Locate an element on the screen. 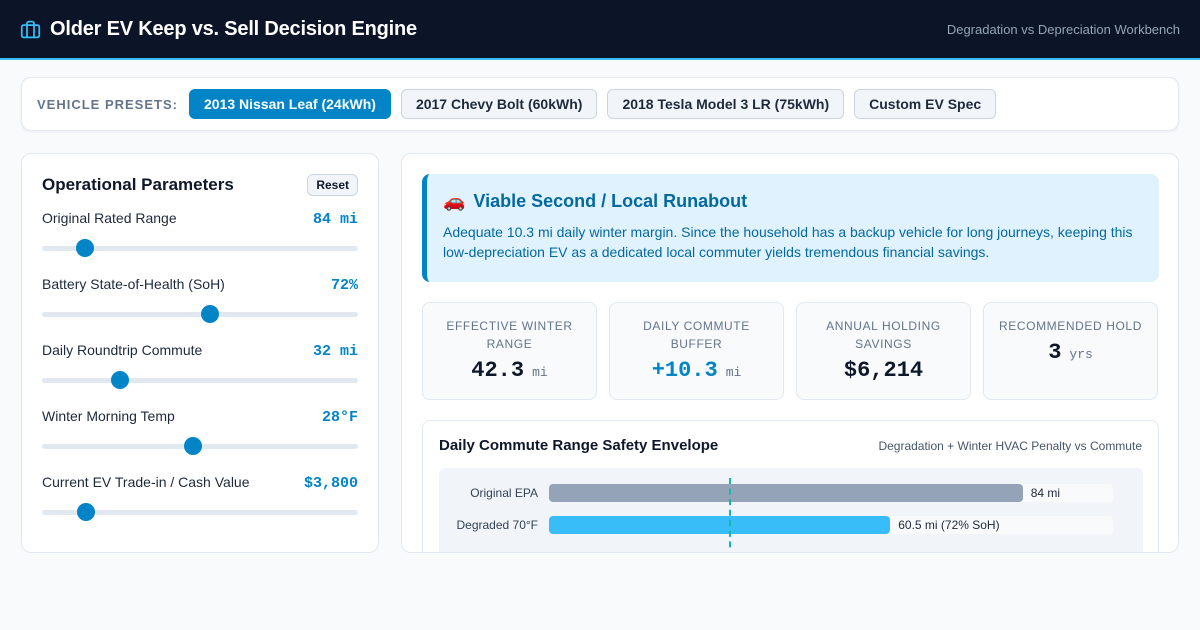 The height and width of the screenshot is (630, 1200). kpi-value: +10.3 is located at coordinates (684, 370).